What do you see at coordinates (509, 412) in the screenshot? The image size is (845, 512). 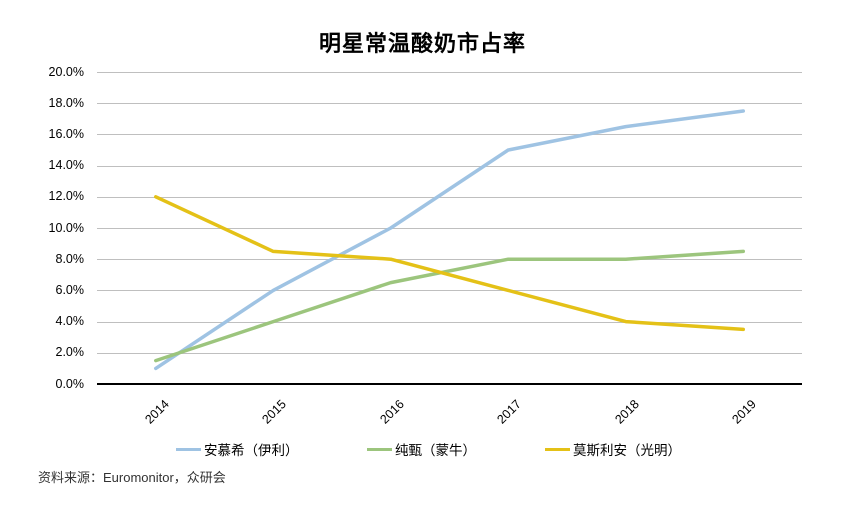 I see `x-tick-label: 2017` at bounding box center [509, 412].